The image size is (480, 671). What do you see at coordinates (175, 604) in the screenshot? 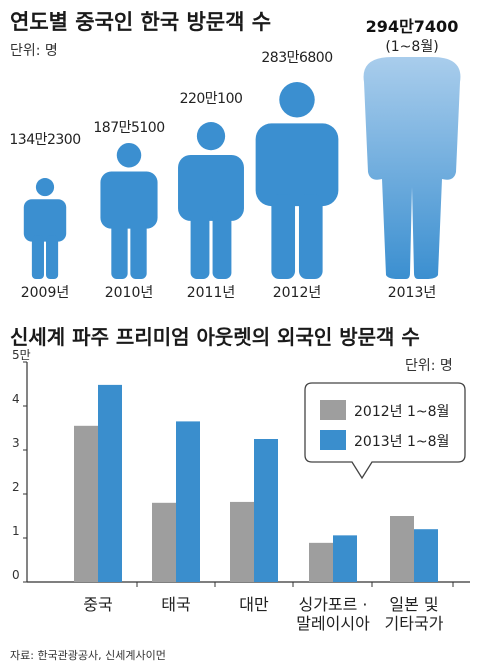
I see `category-label: 태국` at bounding box center [175, 604].